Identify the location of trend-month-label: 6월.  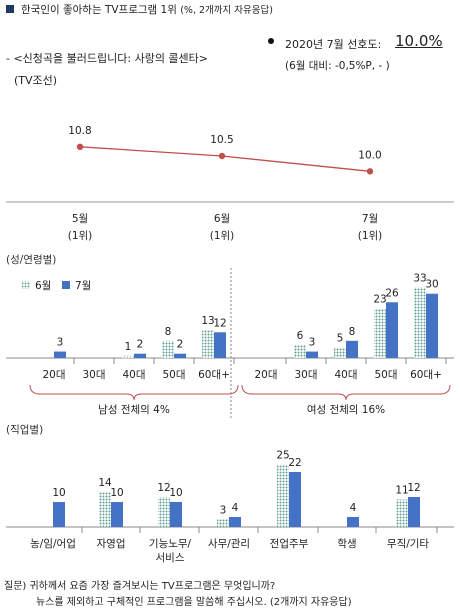
(222, 219).